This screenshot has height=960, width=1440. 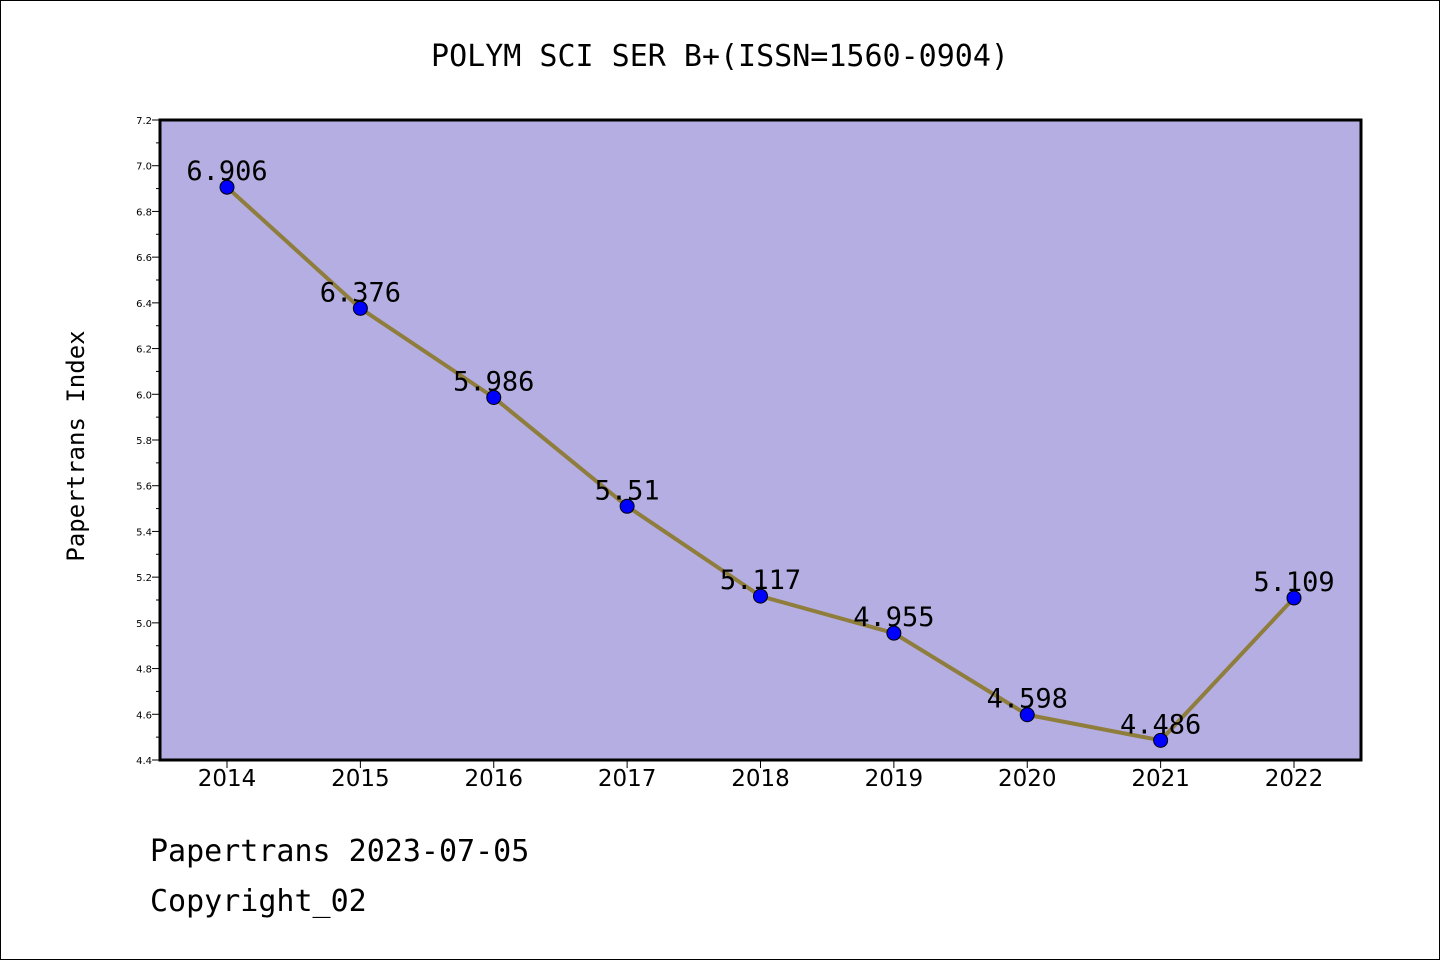 What do you see at coordinates (760, 779) in the screenshot?
I see `x-tick-label: 2018` at bounding box center [760, 779].